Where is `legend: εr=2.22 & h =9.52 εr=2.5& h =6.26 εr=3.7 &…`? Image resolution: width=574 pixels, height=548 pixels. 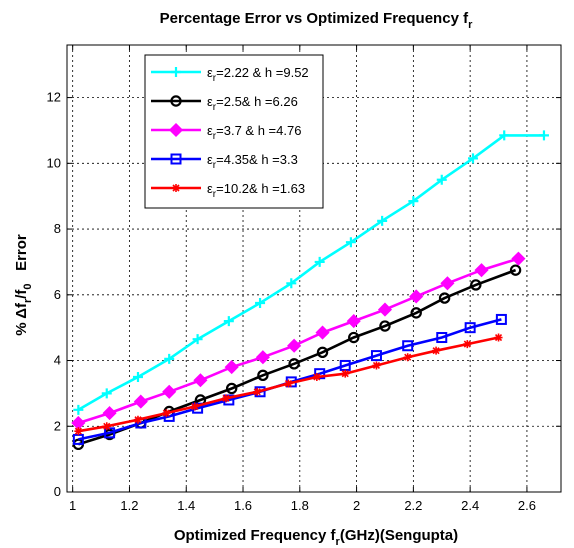 legend: εr=2.22 & h =9.52 εr=2.5& h =6.26 εr=3.7 &… is located at coordinates (234, 131).